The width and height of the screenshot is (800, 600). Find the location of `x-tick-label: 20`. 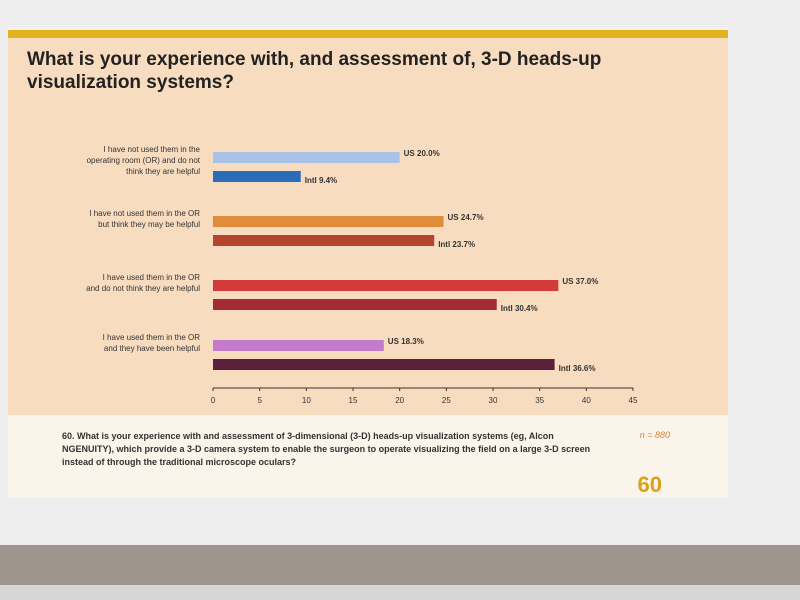

x-tick-label: 20 is located at coordinates (399, 400).